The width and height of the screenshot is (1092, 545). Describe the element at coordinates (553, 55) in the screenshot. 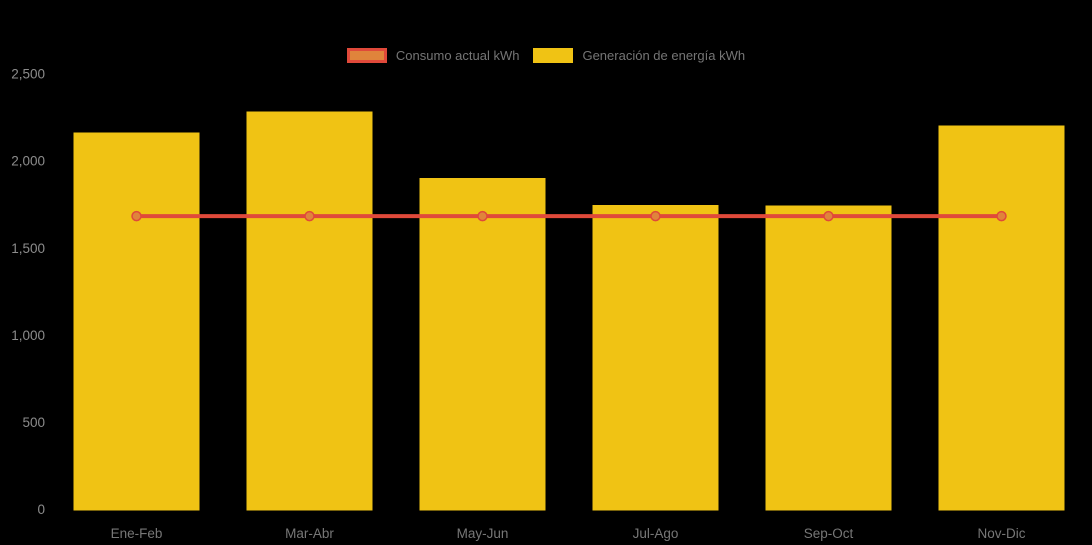

I see `generacion-swatch-icon` at that location.